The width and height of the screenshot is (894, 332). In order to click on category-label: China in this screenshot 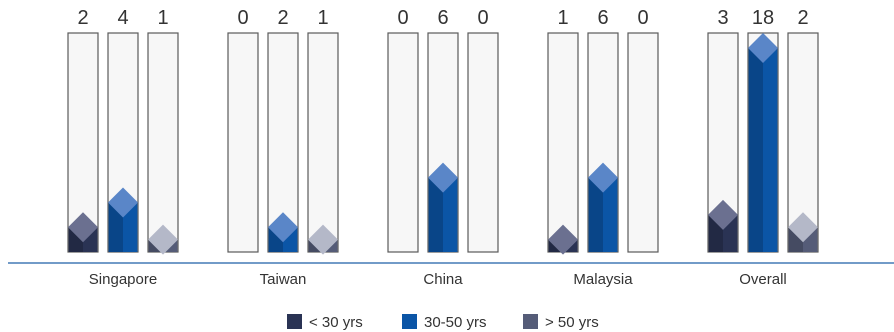, I will do `click(443, 279)`.